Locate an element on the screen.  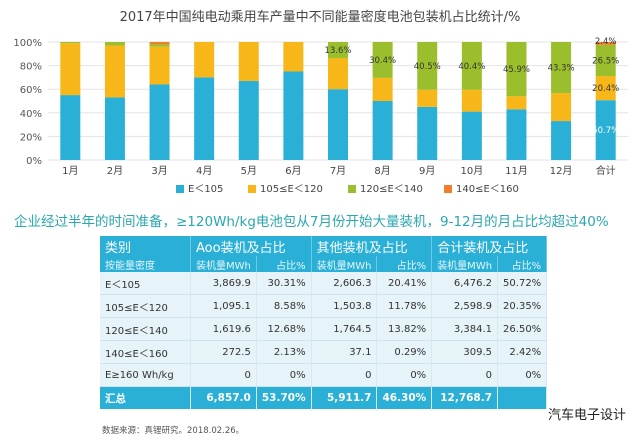
total-label: 汇总 is located at coordinates (145, 397).